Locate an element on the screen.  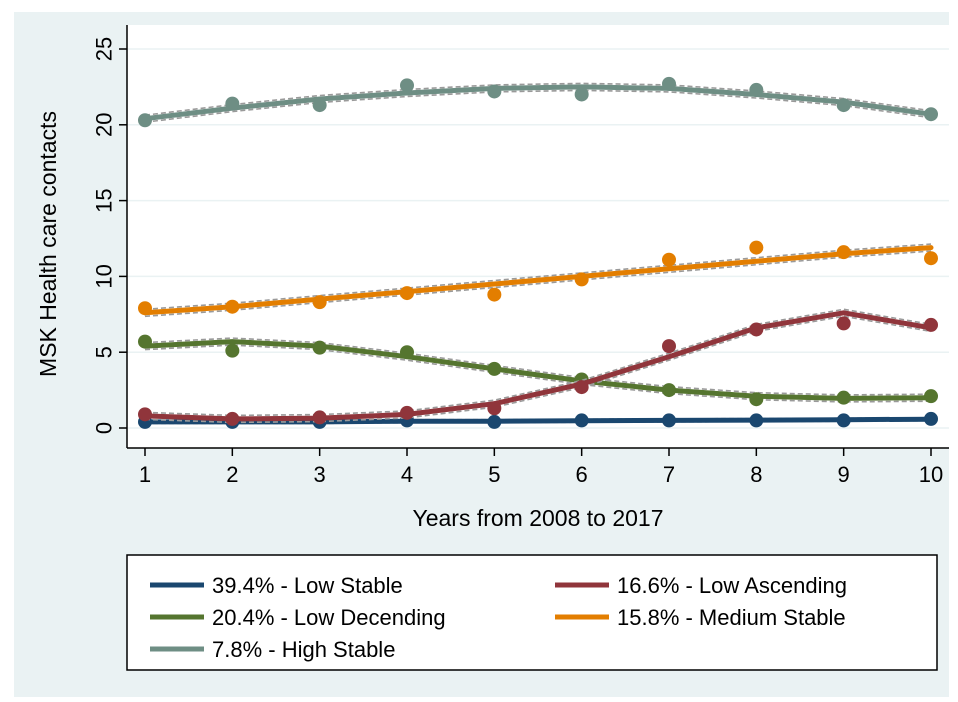
x-tick-label: 9 is located at coordinates (844, 474).